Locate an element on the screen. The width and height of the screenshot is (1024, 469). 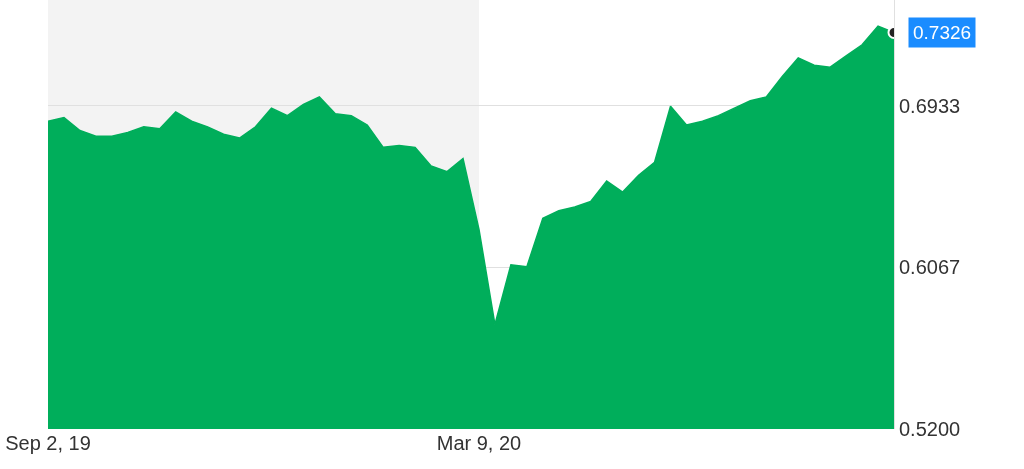
y-tick-label: 0.6933 is located at coordinates (930, 105).